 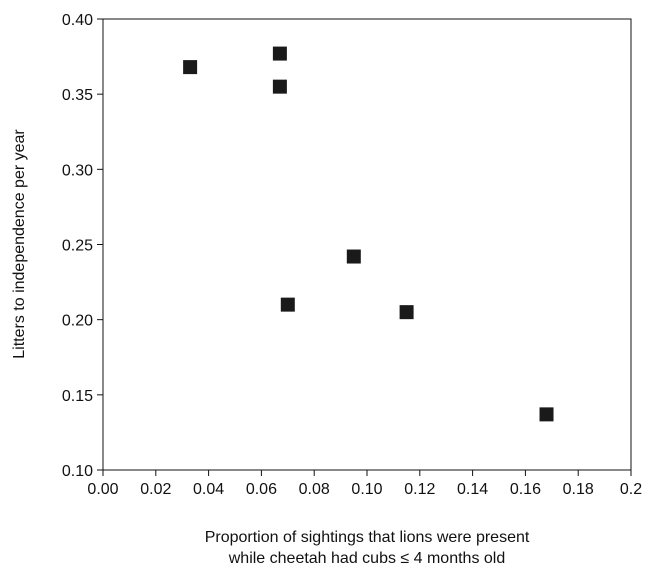 I want to click on y-axis-label: Litters to independence per year, so click(x=19, y=244).